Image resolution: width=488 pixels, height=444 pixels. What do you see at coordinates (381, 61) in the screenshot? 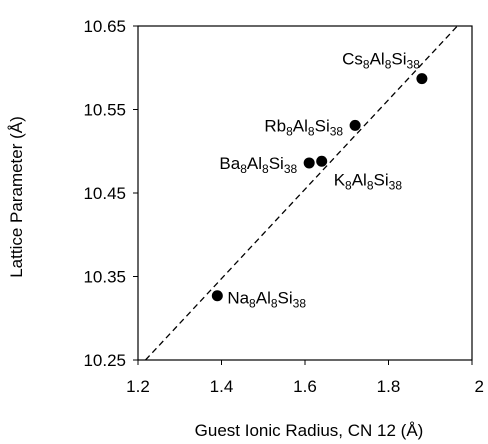
I see `point-label: Cs8Al8Si38` at bounding box center [381, 61].